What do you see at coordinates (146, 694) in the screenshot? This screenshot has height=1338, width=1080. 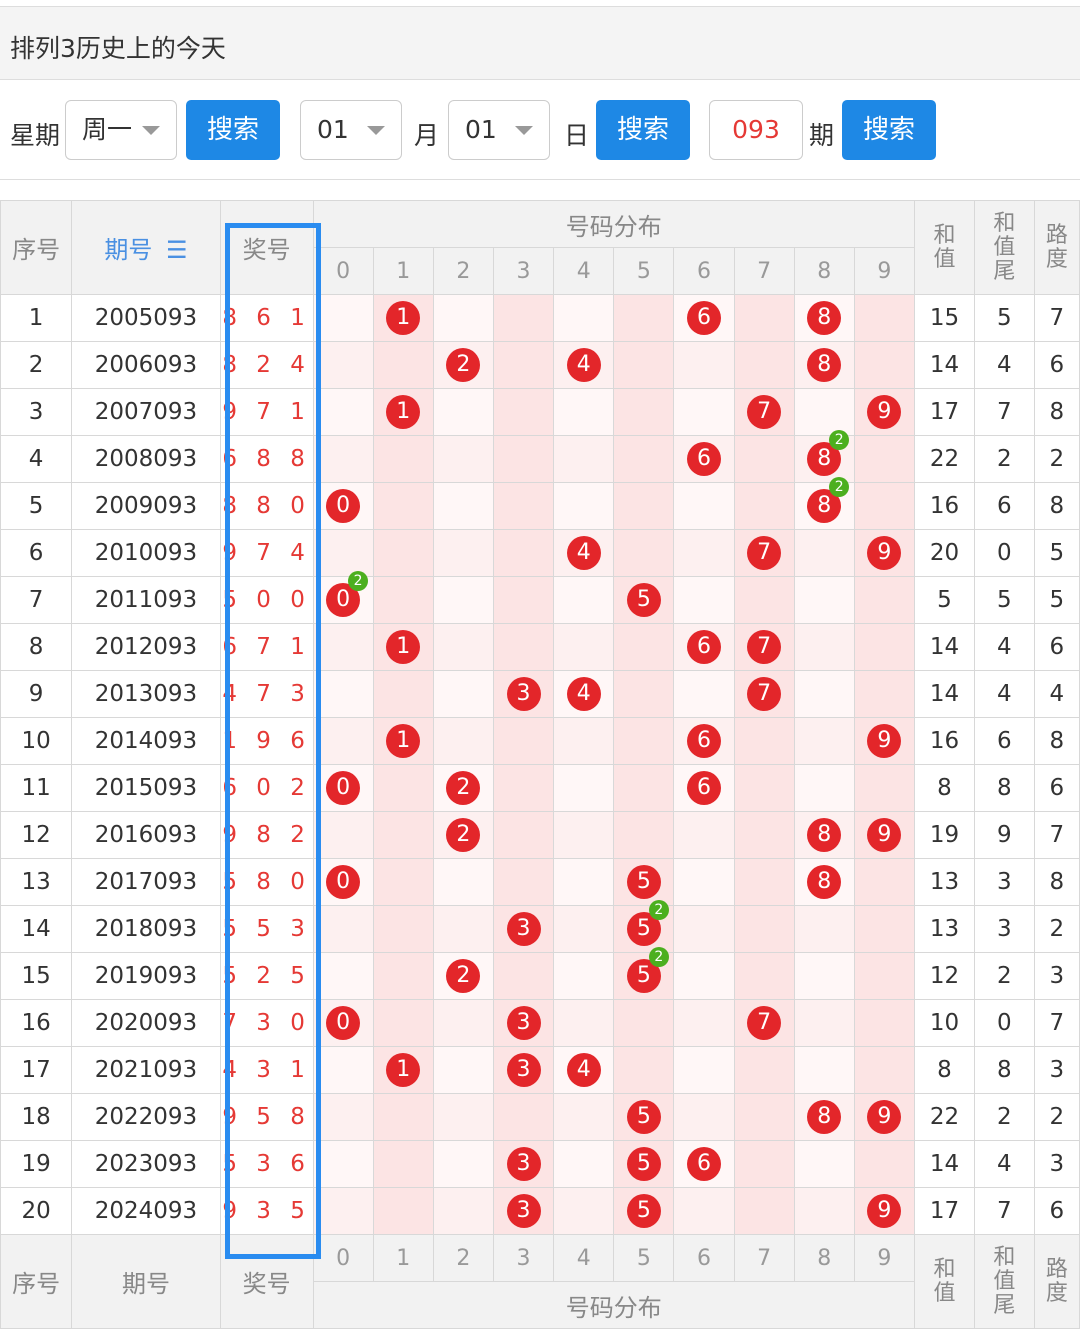 I see `period-cell: 2013093` at bounding box center [146, 694].